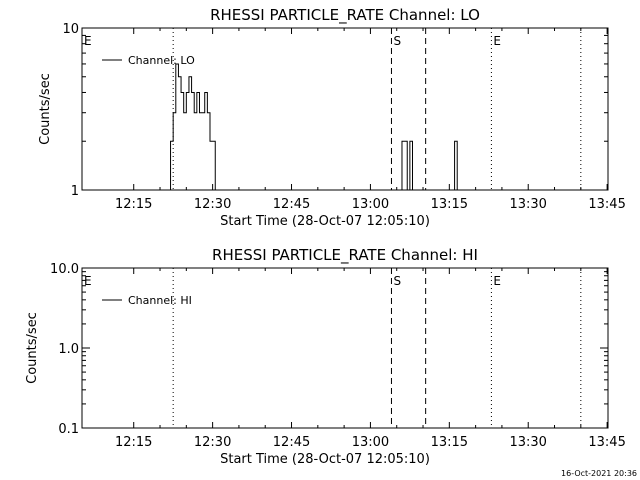  I want to click on series-line-lo, so click(313, 127).